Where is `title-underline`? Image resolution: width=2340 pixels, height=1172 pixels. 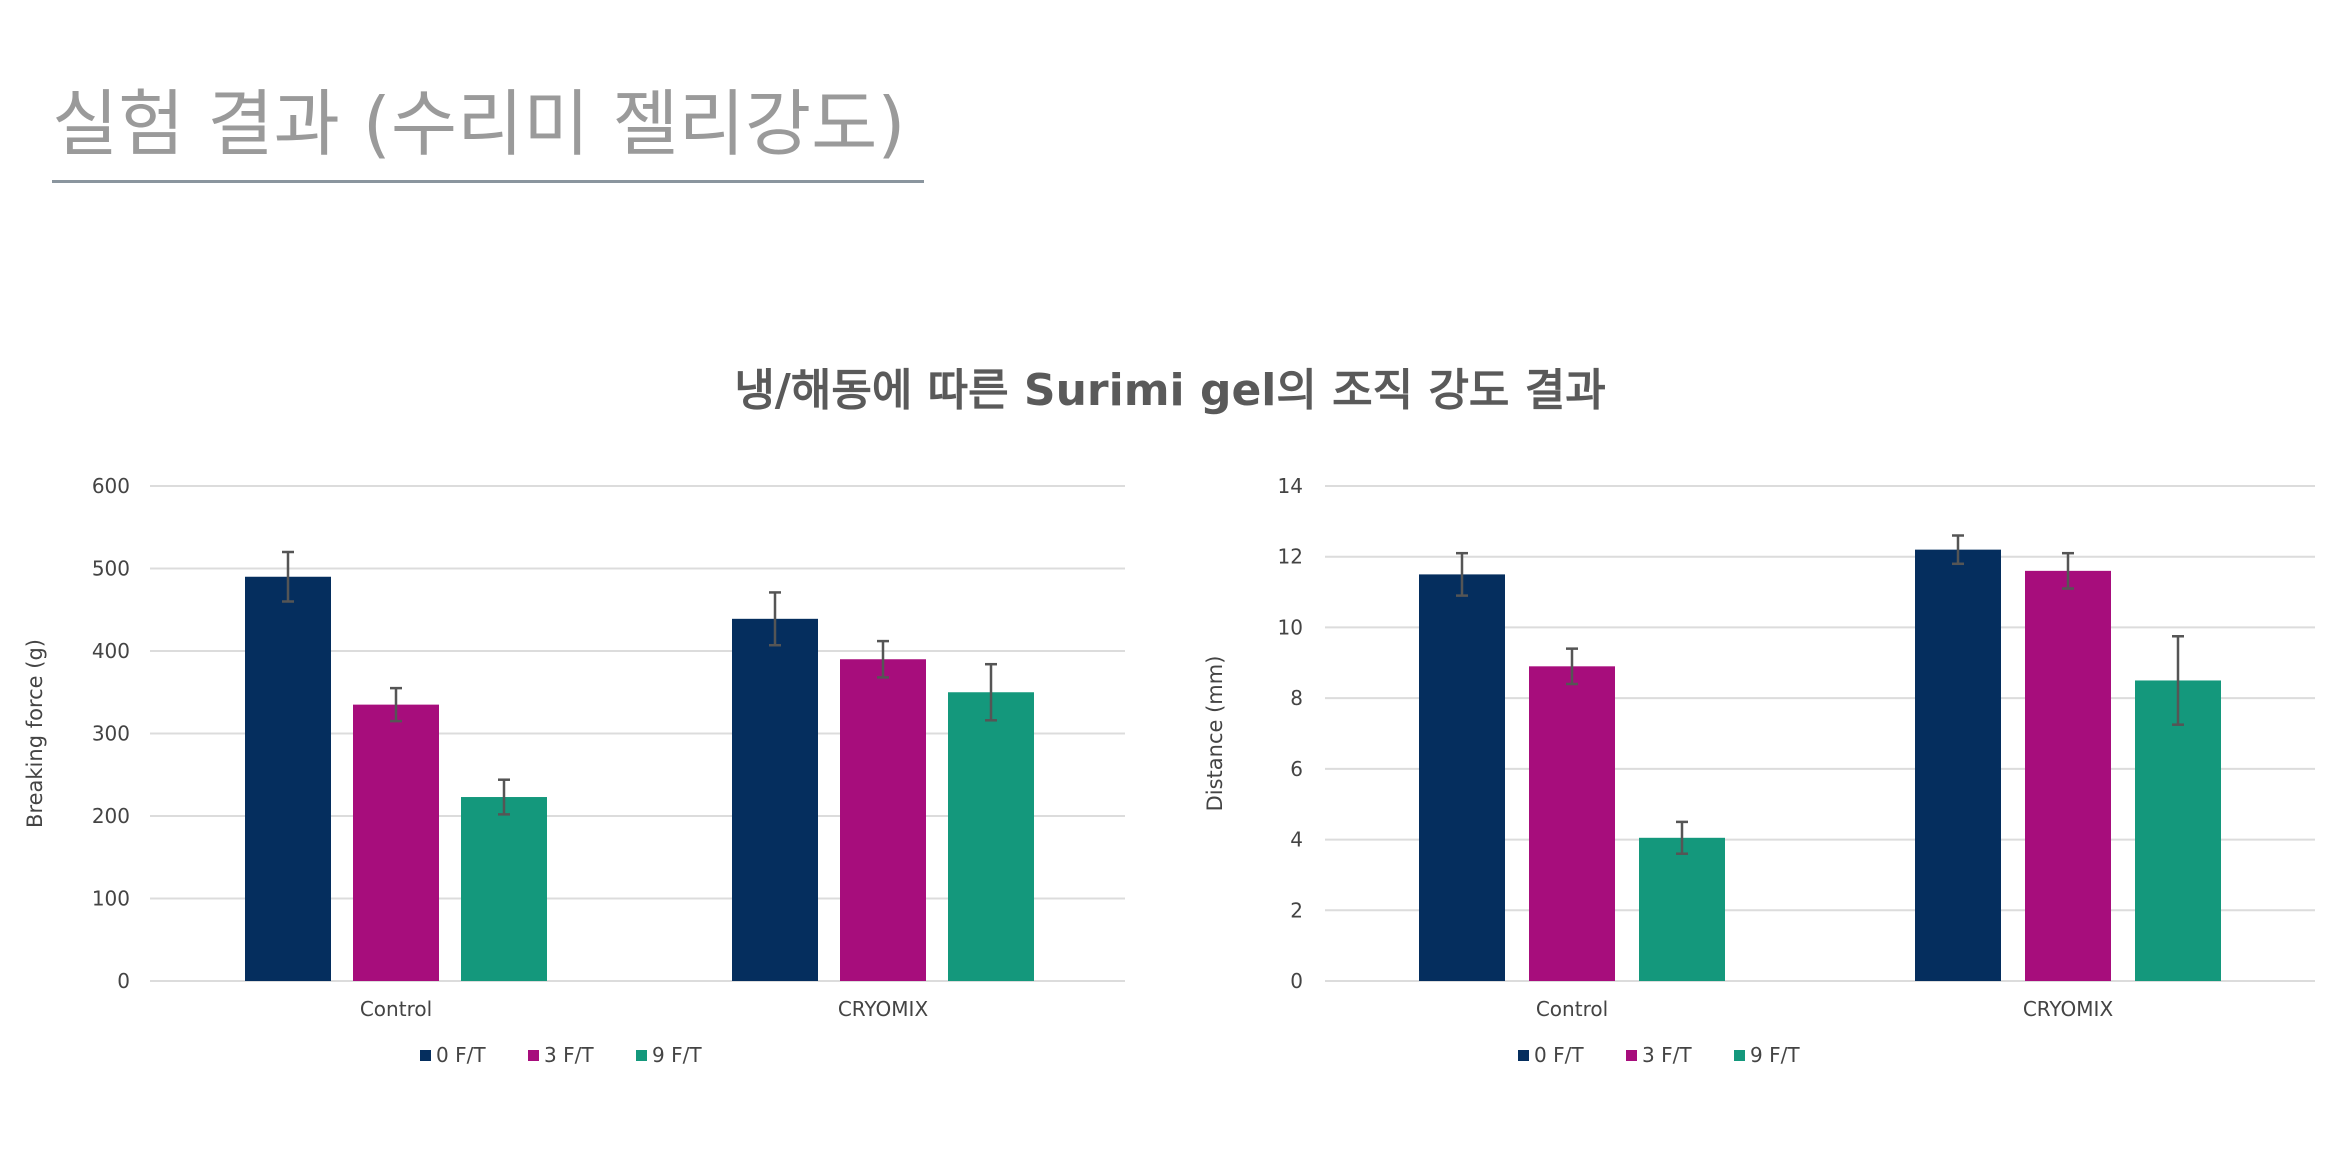 title-underline is located at coordinates (488, 181).